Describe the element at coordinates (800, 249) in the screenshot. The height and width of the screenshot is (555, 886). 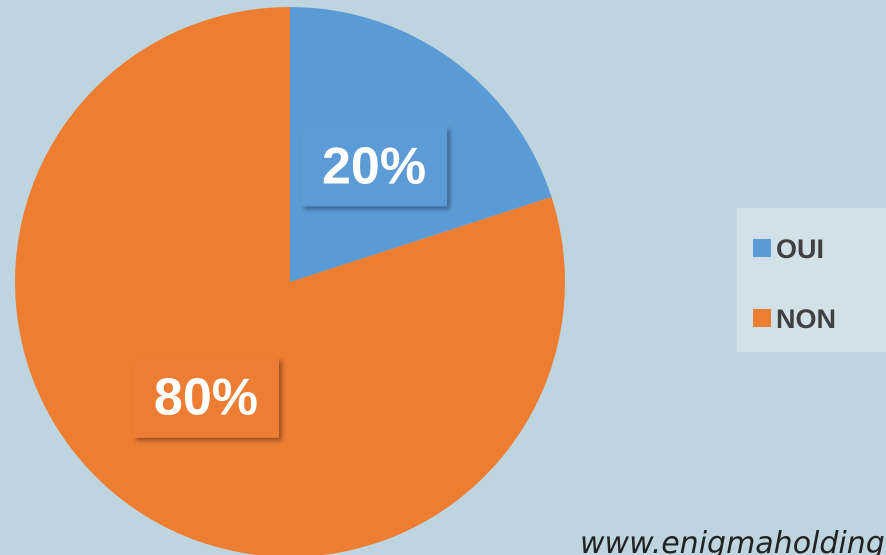
I see `legend-label: OUI` at that location.